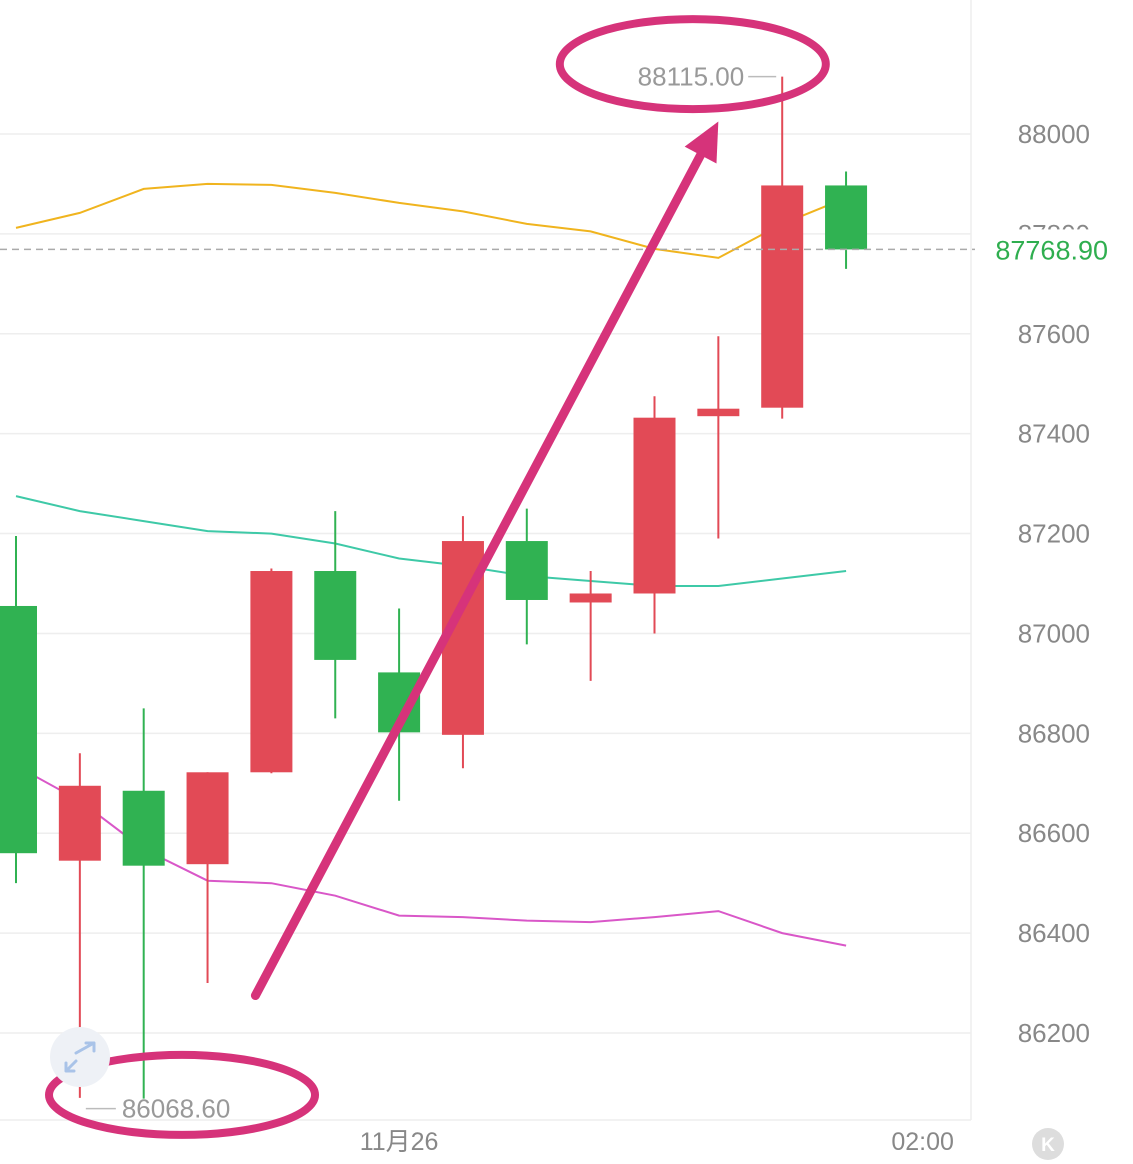  Describe the element at coordinates (1054, 833) in the screenshot. I see `y-tick-label: 86600` at that location.